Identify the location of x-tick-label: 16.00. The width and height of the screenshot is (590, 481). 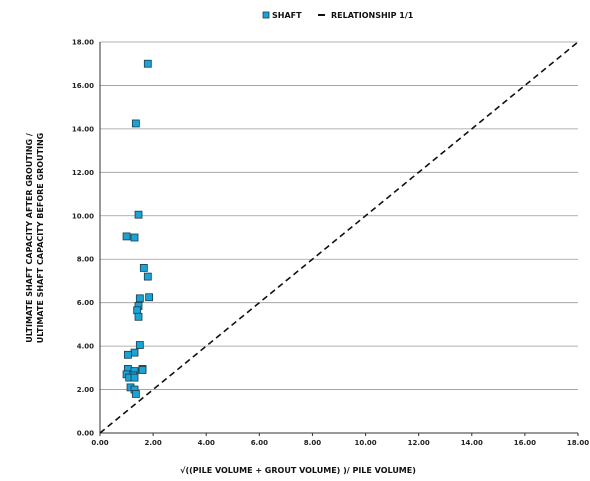
(525, 443).